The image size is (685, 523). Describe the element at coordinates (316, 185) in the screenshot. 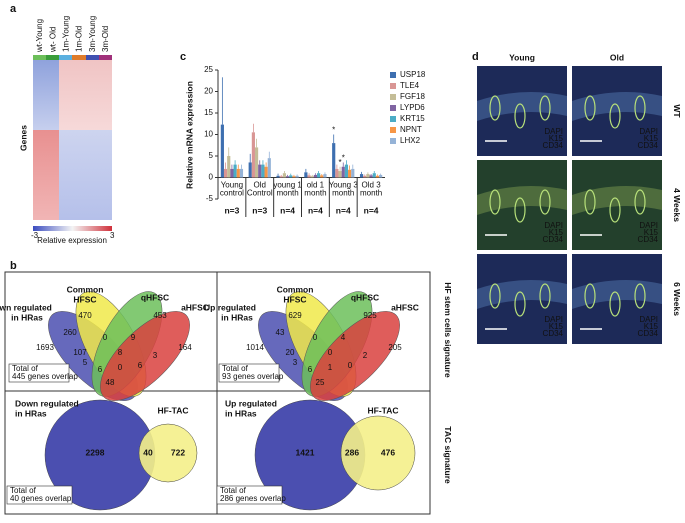

I see `x-tick-label: old 1` at that location.